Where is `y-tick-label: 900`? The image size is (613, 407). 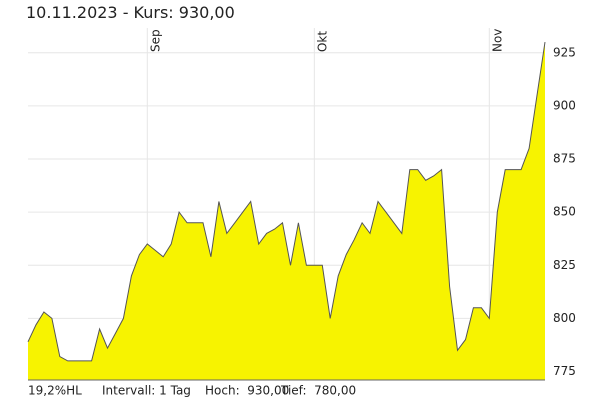
y-tick-label: 900 is located at coordinates (564, 105).